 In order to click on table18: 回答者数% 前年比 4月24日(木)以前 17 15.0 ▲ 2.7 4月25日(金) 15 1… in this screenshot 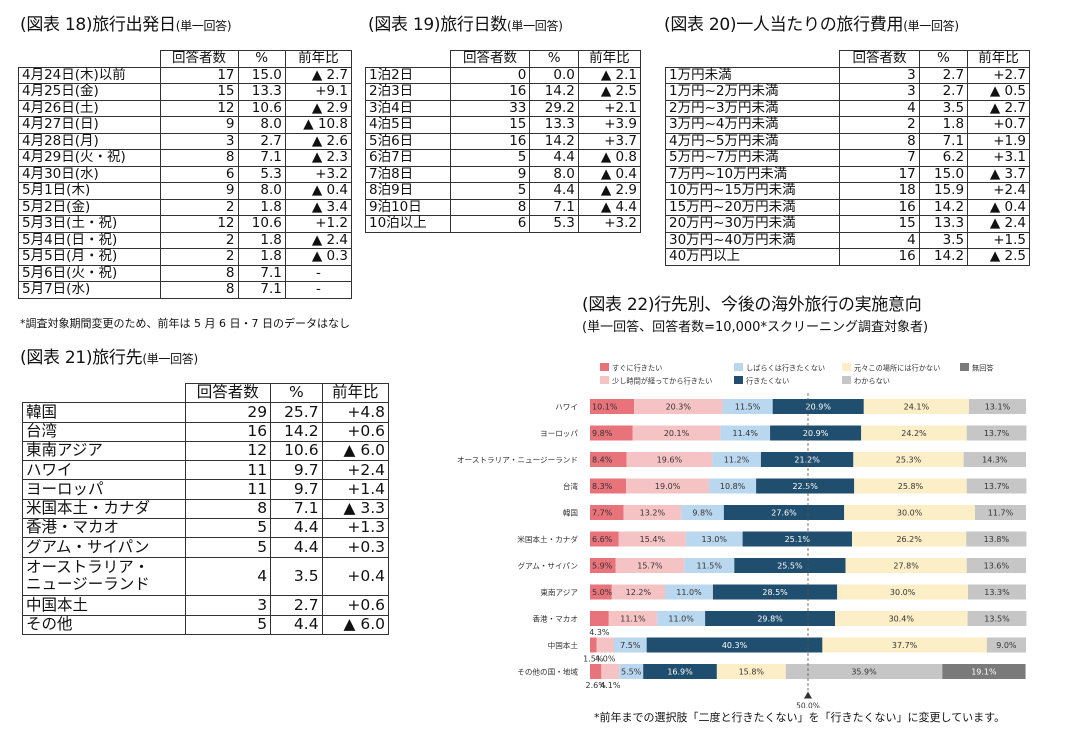, I will do `click(185, 174)`.